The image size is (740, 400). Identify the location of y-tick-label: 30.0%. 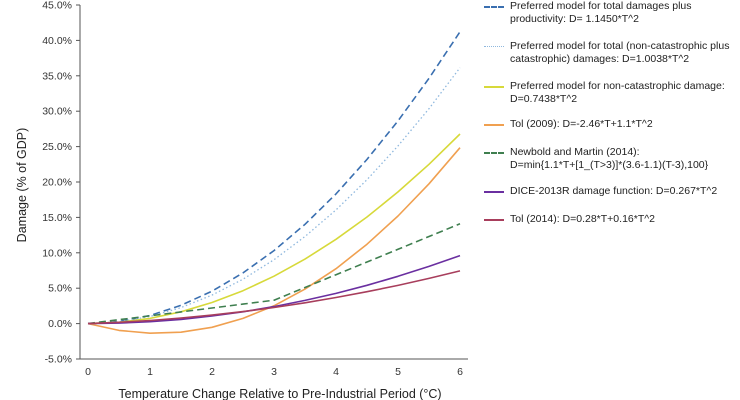
(57, 112).